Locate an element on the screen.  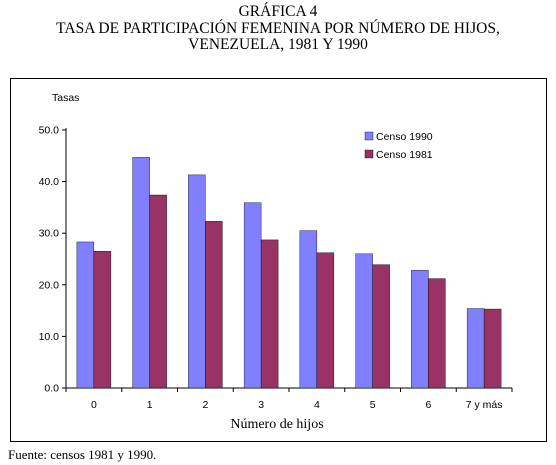
title-line-1: GRÁFICA 4 is located at coordinates (278, 11).